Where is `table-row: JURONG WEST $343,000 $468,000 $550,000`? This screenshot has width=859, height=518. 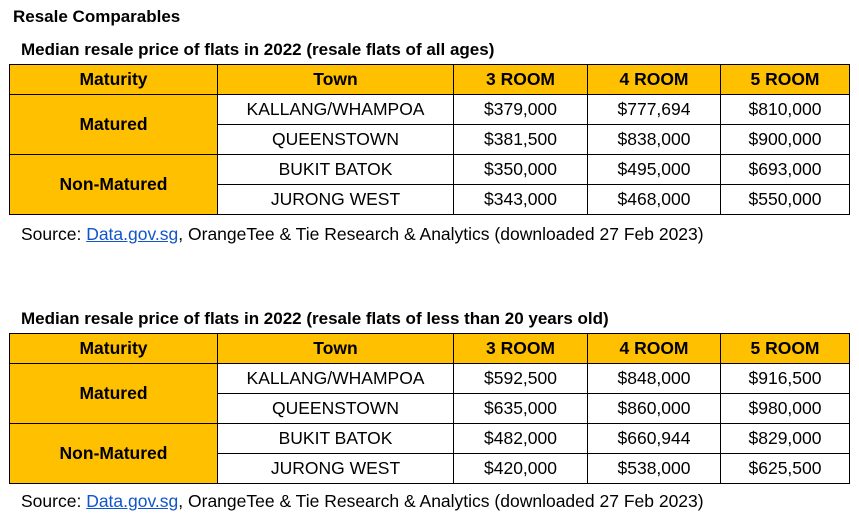
table-row: JURONG WEST $343,000 $468,000 $550,000 is located at coordinates (430, 199).